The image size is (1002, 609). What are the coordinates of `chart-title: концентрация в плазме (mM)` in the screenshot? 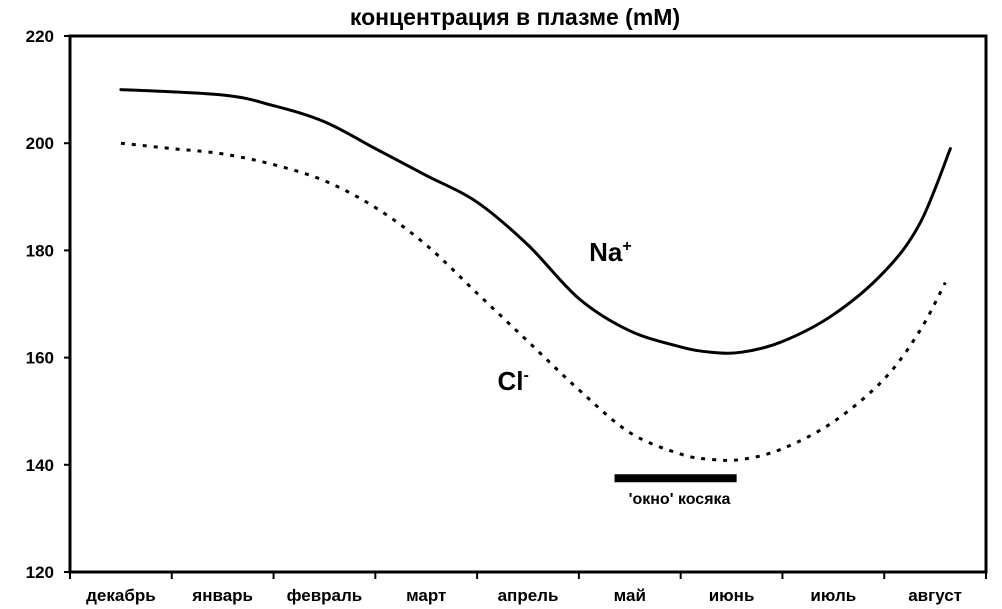 It's located at (515, 17).